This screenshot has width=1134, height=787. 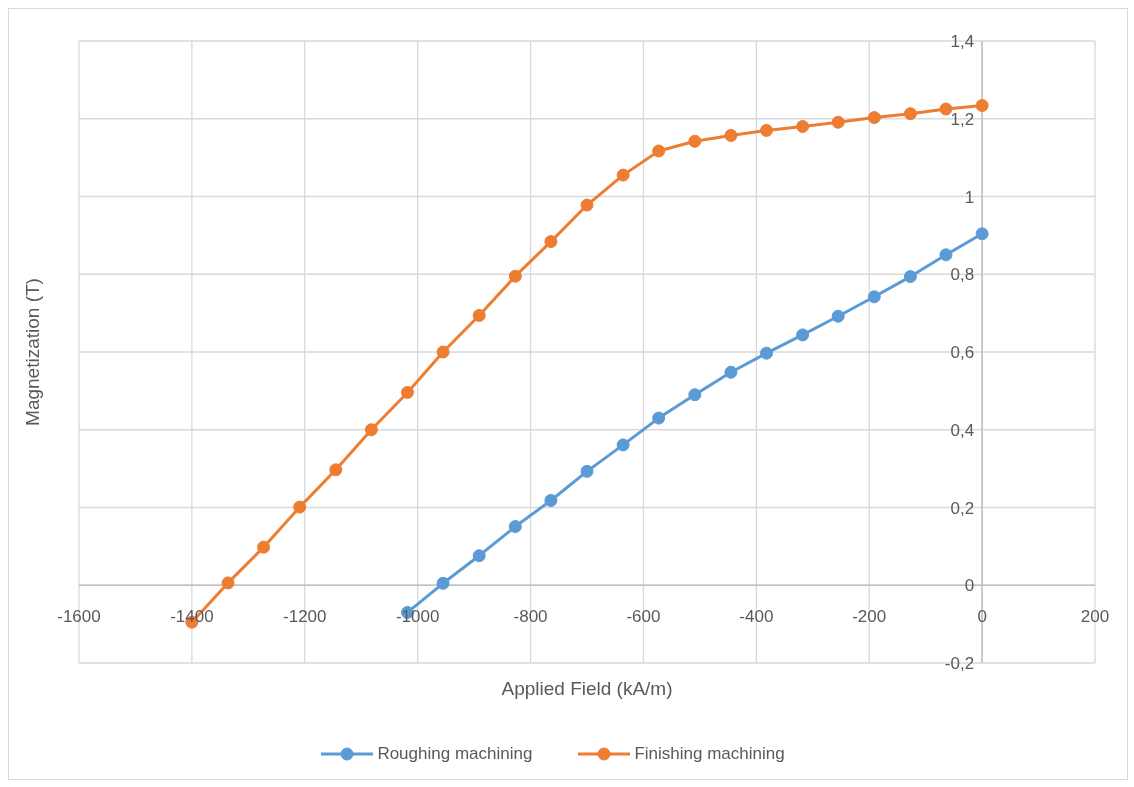 What do you see at coordinates (643, 617) in the screenshot?
I see `x-tick-label: -600` at bounding box center [643, 617].